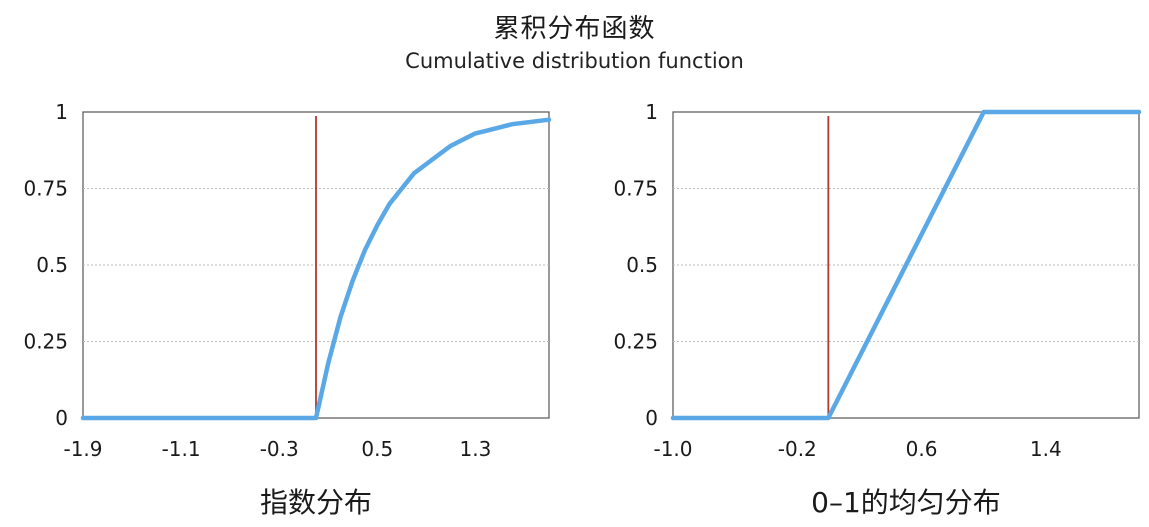 Image resolution: width=1149 pixels, height=527 pixels. I want to click on x-tick-label: -1.1, so click(181, 449).